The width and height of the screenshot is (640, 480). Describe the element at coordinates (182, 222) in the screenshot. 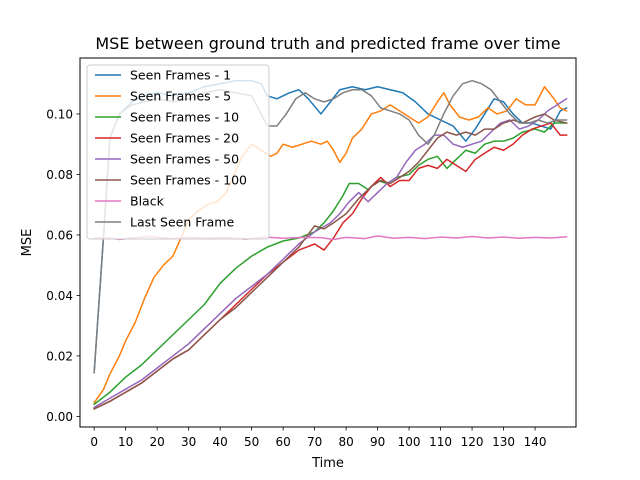

I see `legend-label: Last Seen Frame` at that location.